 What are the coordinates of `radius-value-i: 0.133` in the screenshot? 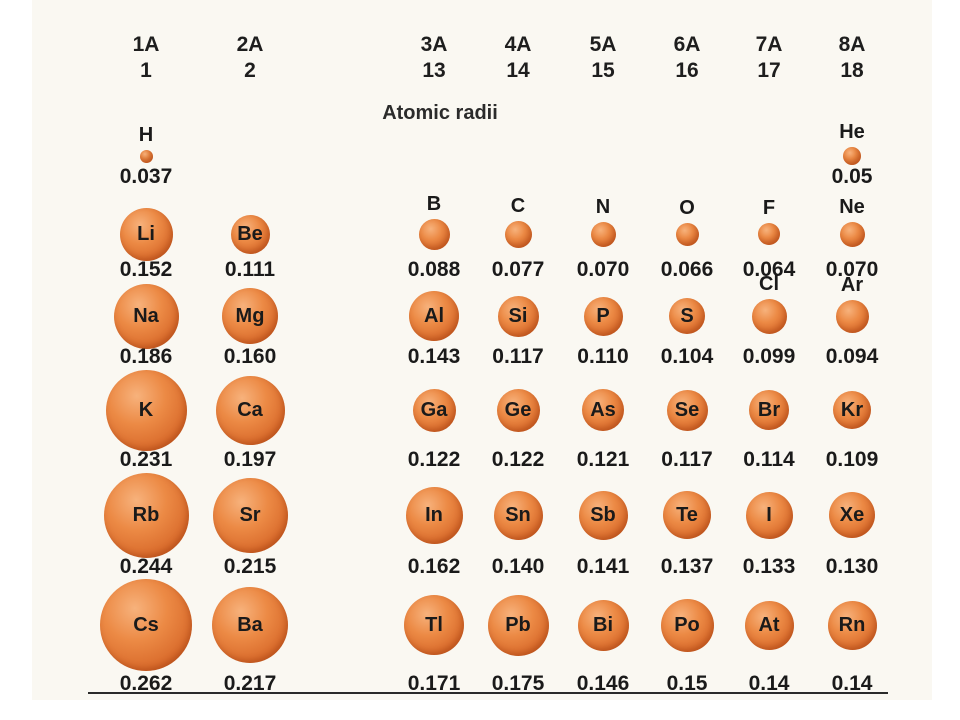 It's located at (769, 566).